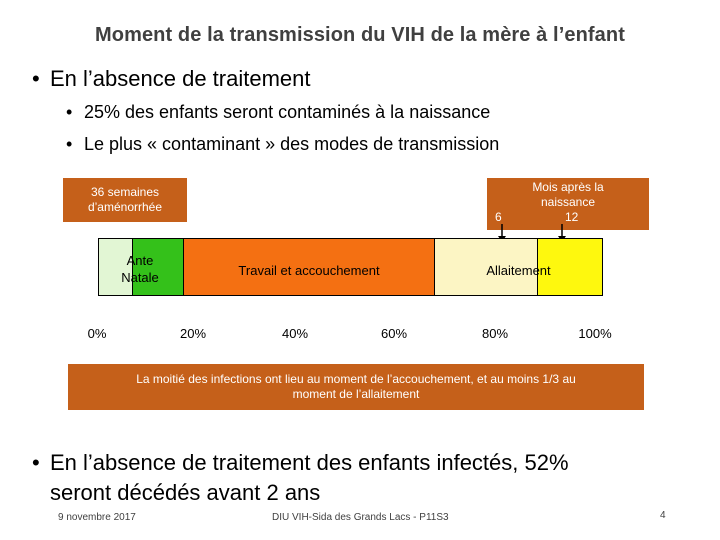 This screenshot has height=540, width=720. I want to click on footer-center: DIU VIH-Sida des Grands Lacs - P11S3, so click(360, 517).